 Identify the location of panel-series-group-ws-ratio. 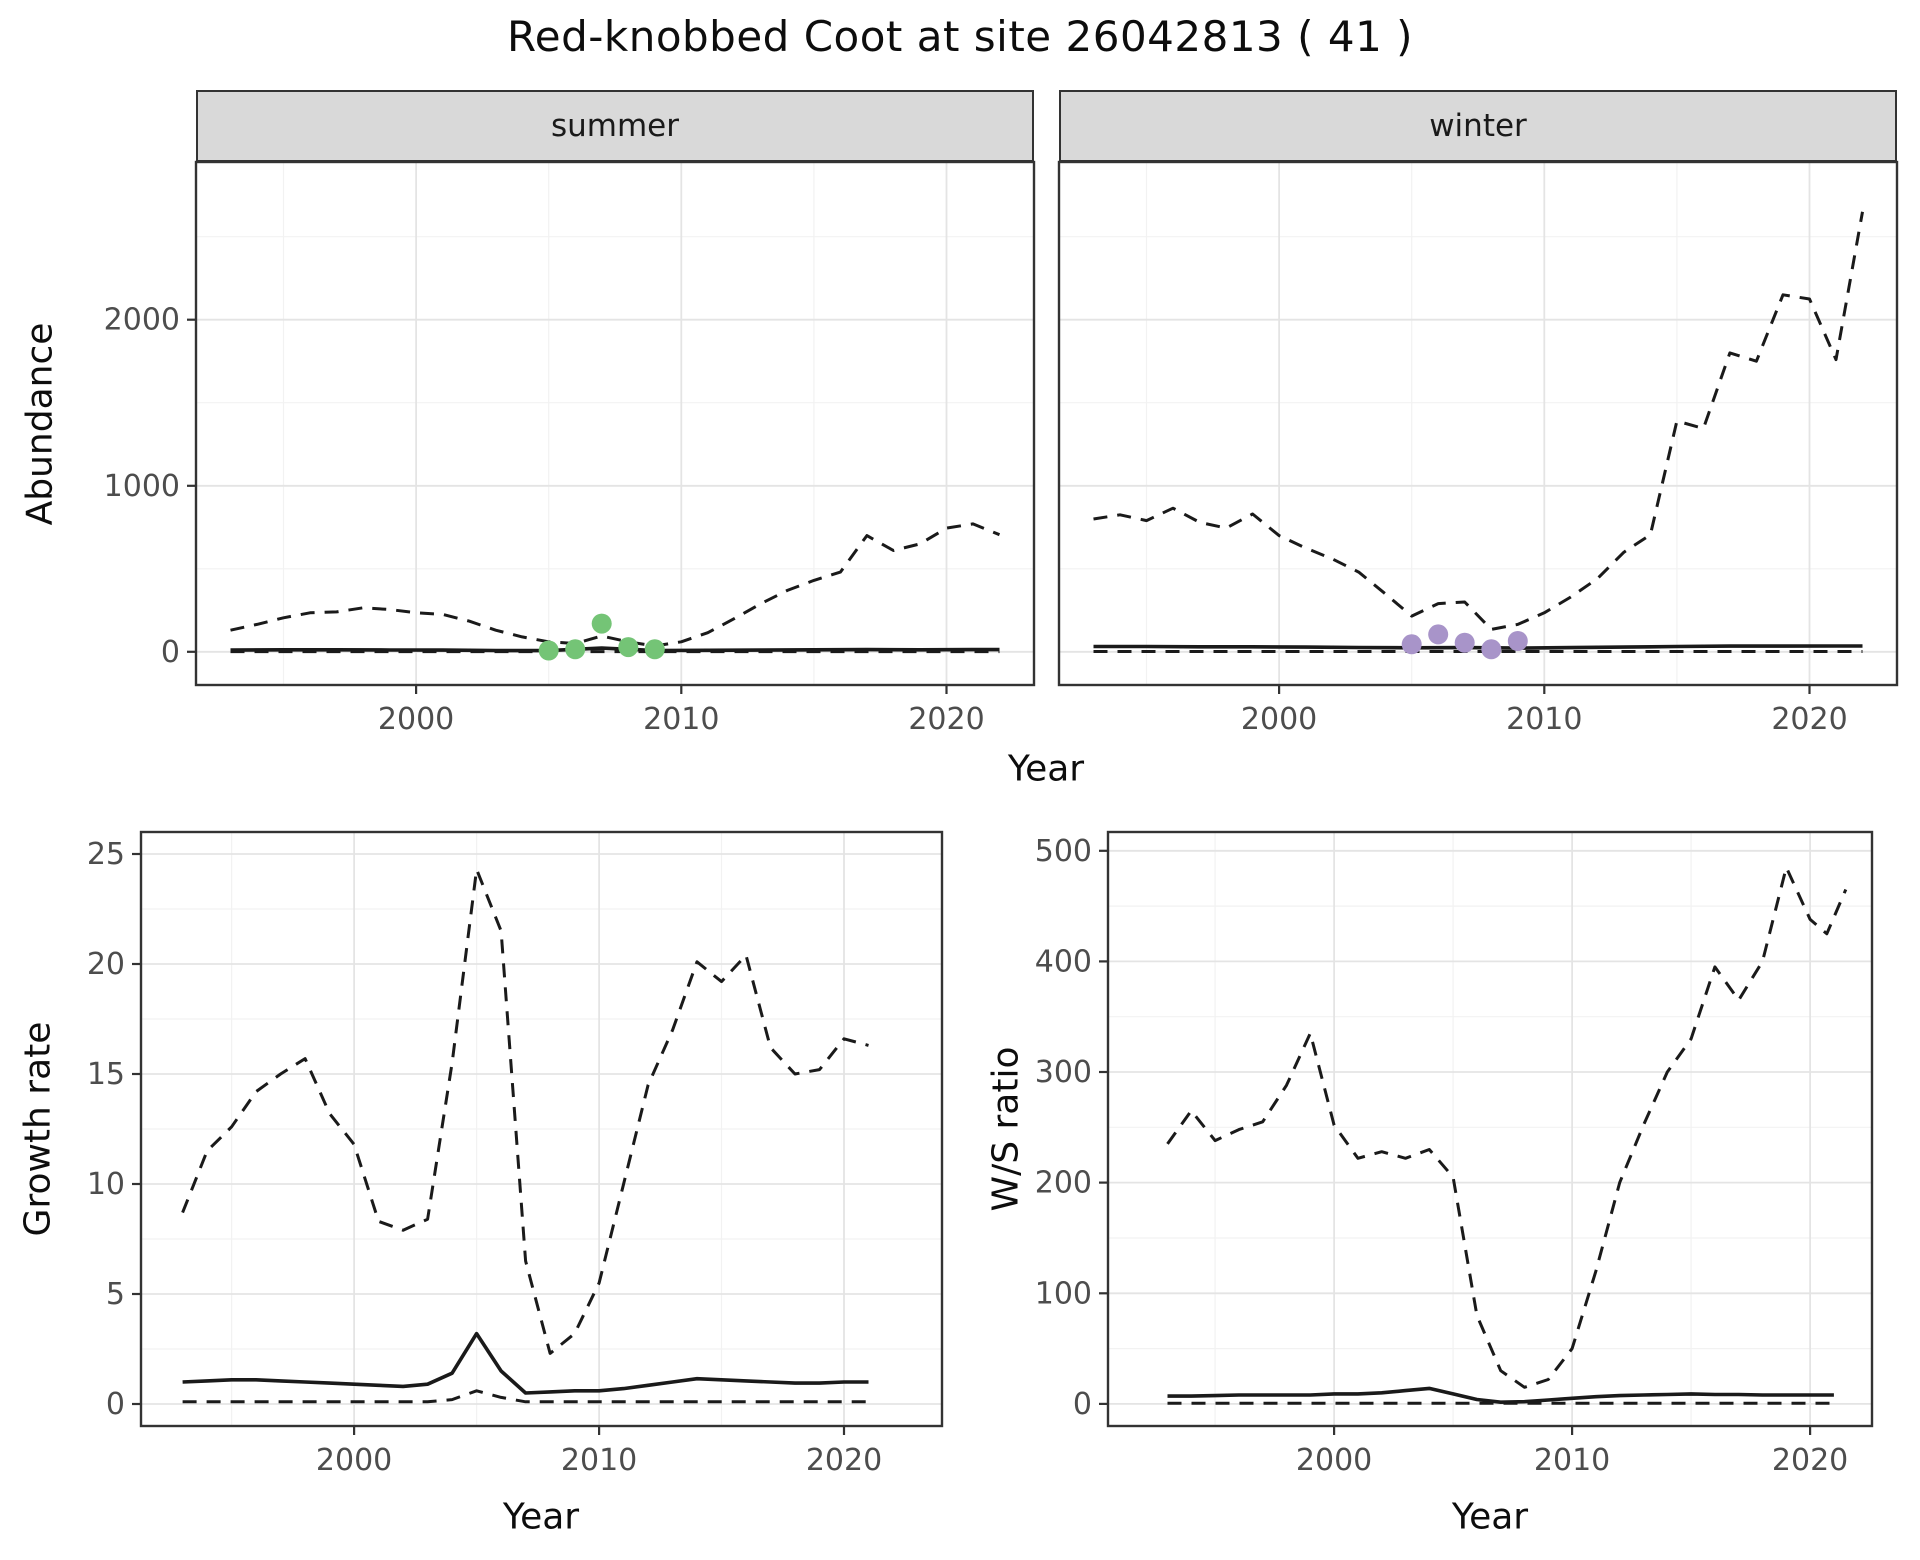
(1507, 1135).